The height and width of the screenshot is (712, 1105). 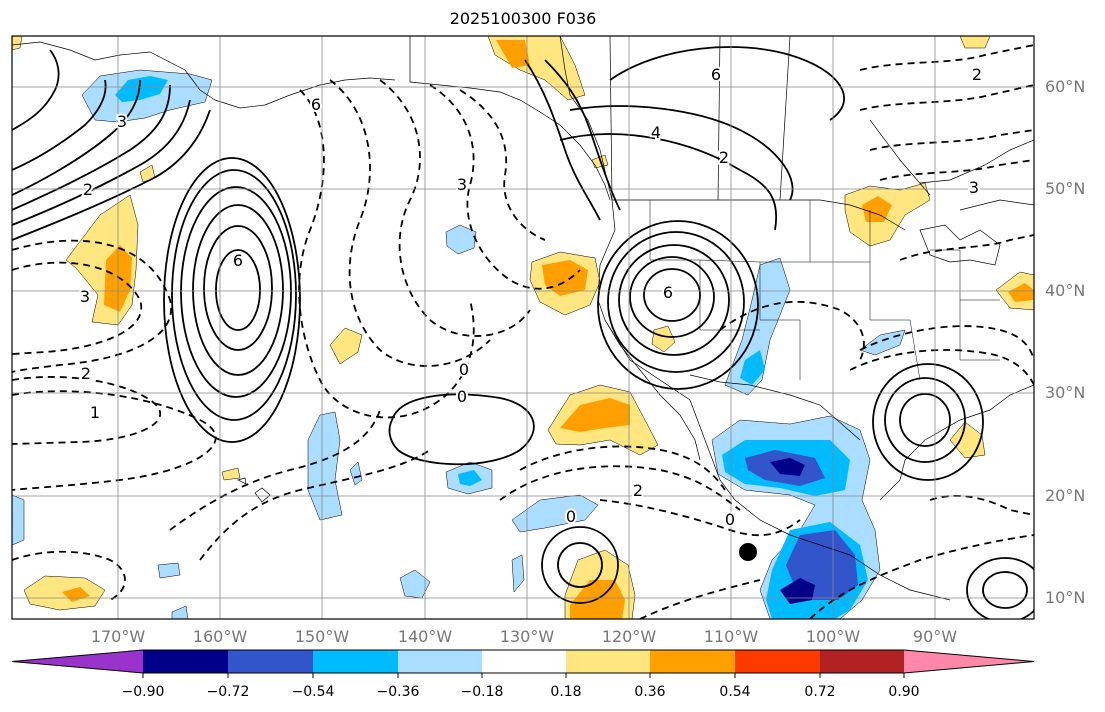 What do you see at coordinates (18, 520) in the screenshot?
I see `neg-shade-left-edge` at bounding box center [18, 520].